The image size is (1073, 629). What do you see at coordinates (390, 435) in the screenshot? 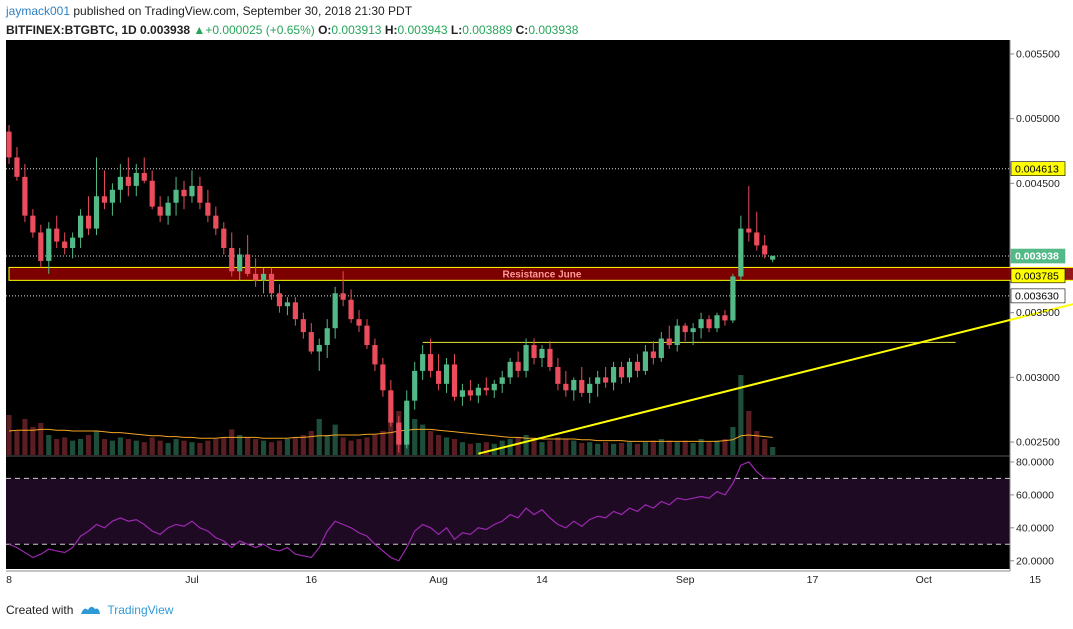
I see `volume-ma-line` at bounding box center [390, 435].